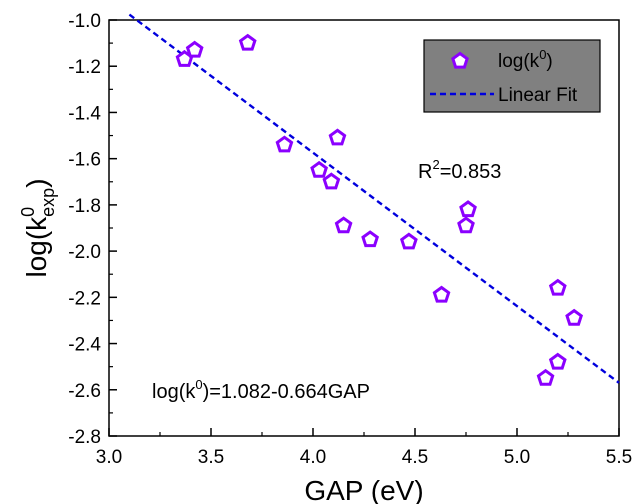 The height and width of the screenshot is (504, 635). I want to click on legend-scatter-label-sup: 0, so click(542, 54).